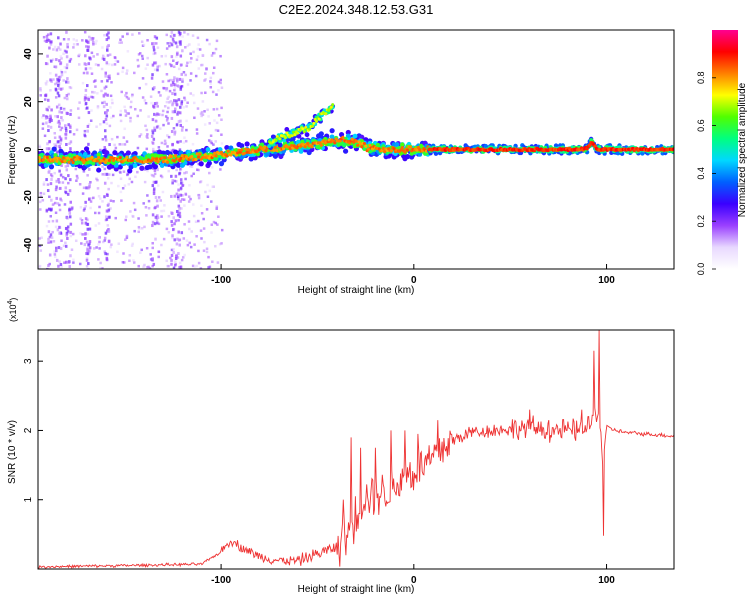  I want to click on snr-x-axis: -100 0 100, so click(413, 575).